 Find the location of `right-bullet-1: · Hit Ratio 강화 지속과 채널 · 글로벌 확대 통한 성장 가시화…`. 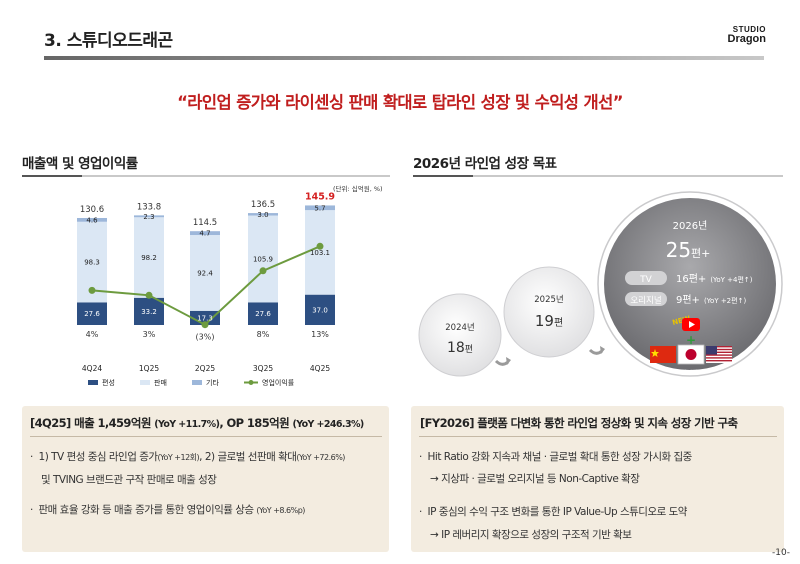

right-bullet-1: · Hit Ratio 강화 지속과 채널 · 글로벌 확대 통한 성장 가시화… is located at coordinates (555, 457).